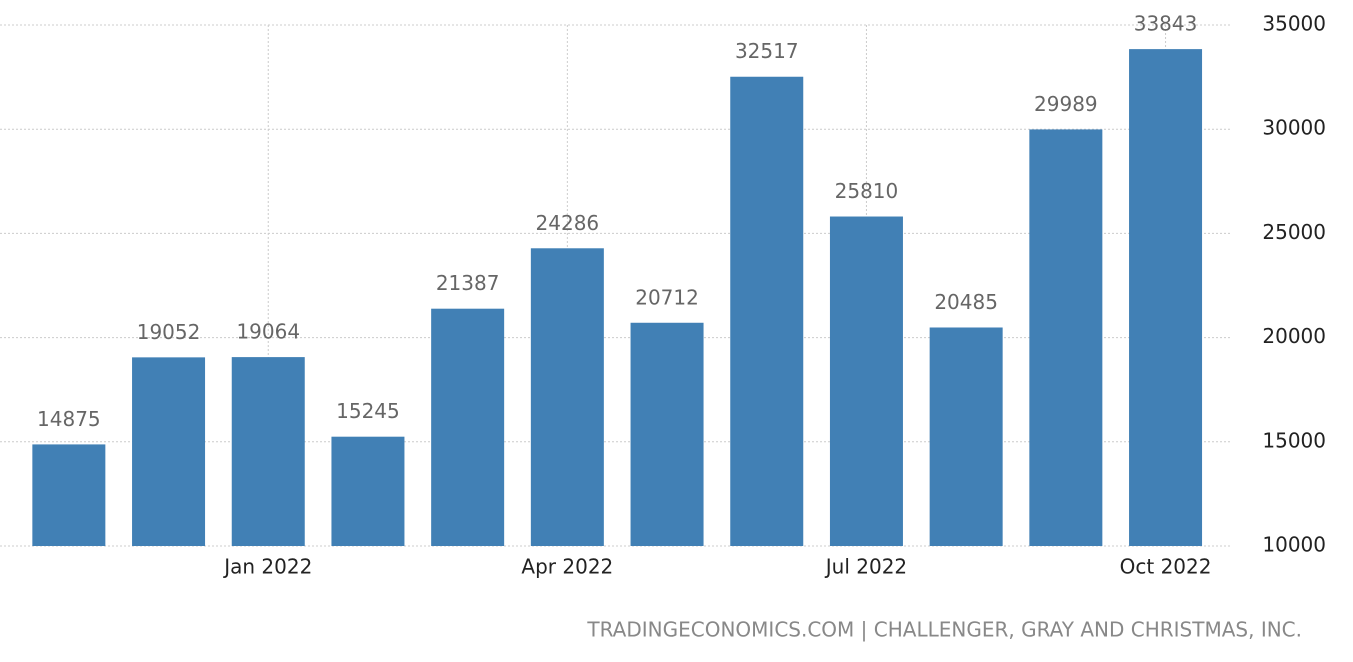 This screenshot has width=1353, height=662. Describe the element at coordinates (368, 411) in the screenshot. I see `value-label: 15245` at that location.